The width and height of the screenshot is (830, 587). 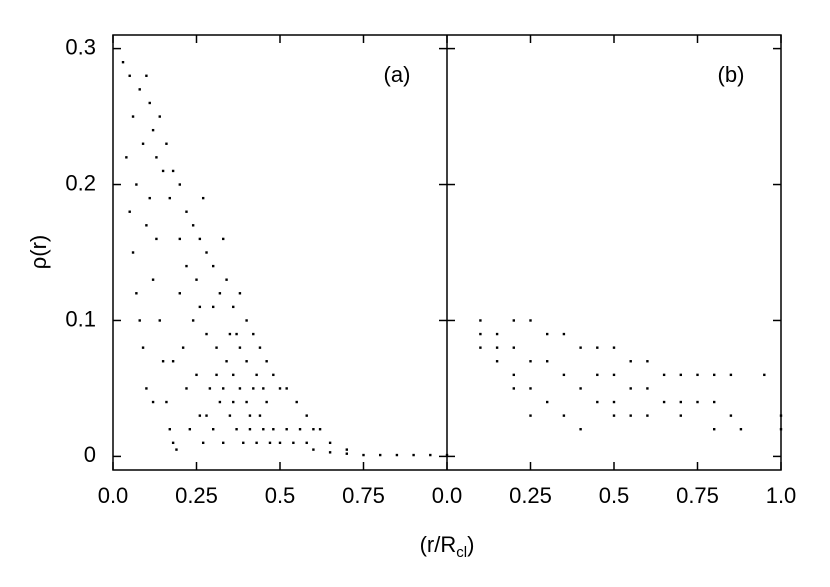 What do you see at coordinates (80, 182) in the screenshot?
I see `y-tick-label: 0.2` at bounding box center [80, 182].